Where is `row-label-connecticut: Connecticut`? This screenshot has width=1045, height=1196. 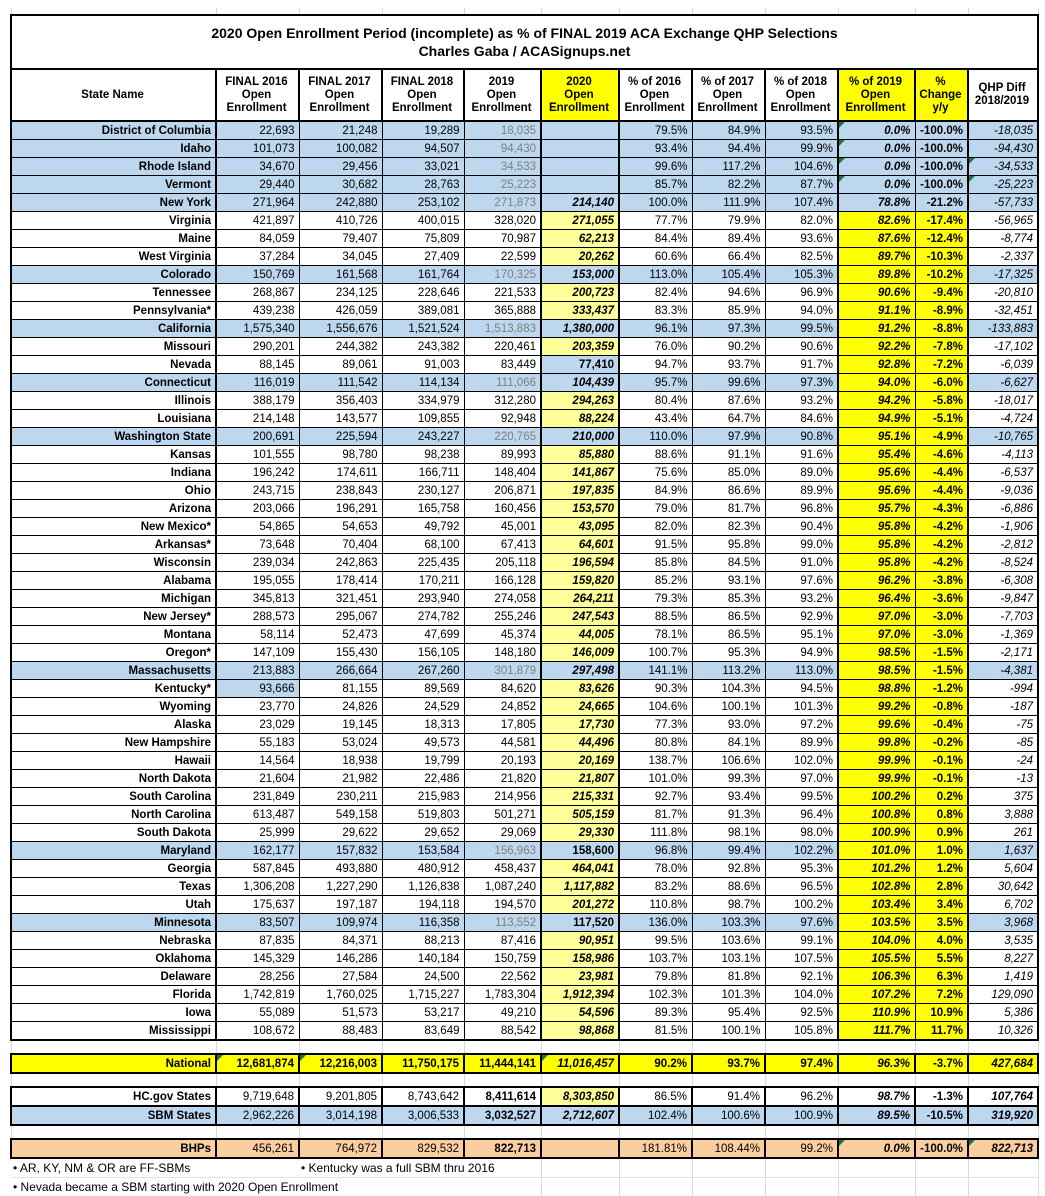
row-label-connecticut: Connecticut is located at coordinates (113, 383).